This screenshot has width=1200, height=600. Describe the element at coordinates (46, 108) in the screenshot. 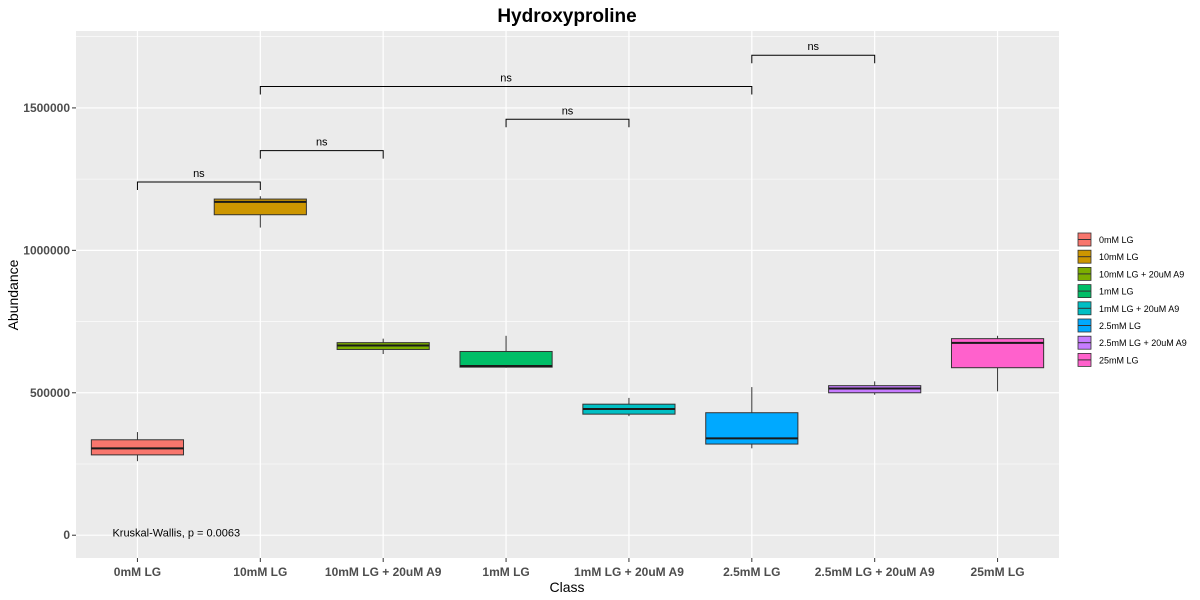

I see `y-tick-label: 1500000` at that location.